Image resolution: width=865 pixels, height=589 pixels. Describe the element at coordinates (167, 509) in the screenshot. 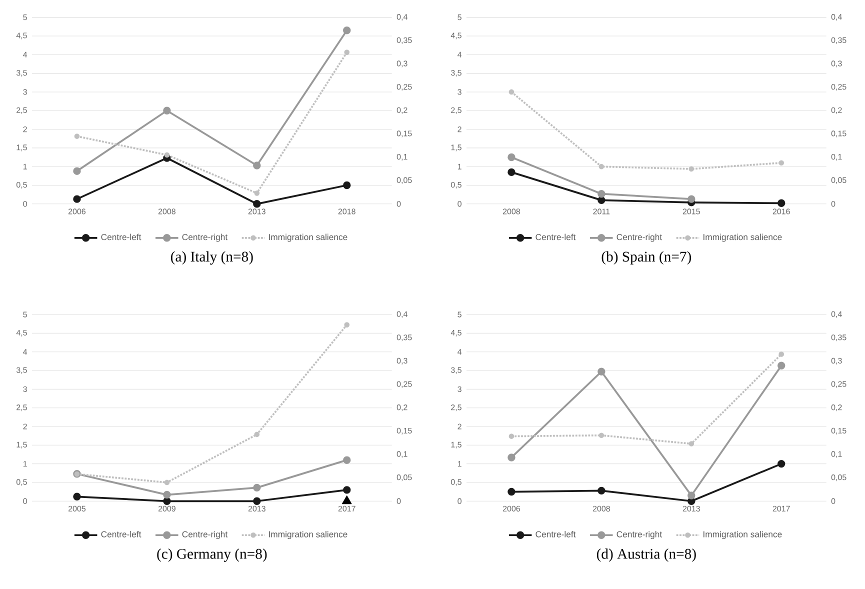

I see `x-tick-label: 2009` at that location.